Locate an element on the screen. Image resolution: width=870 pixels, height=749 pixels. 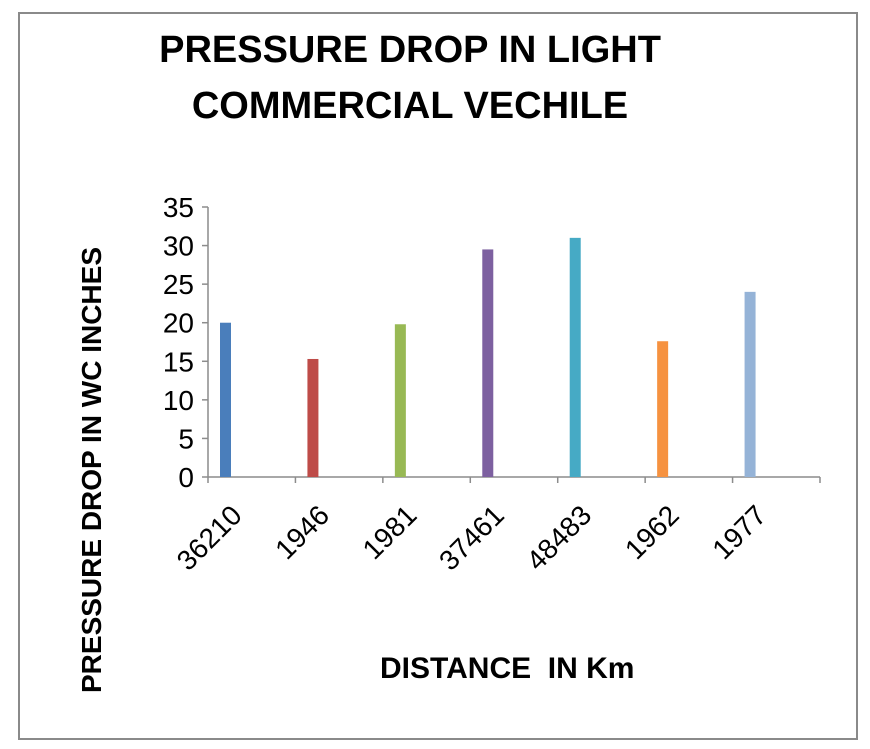
bar-1977 is located at coordinates (750, 384).